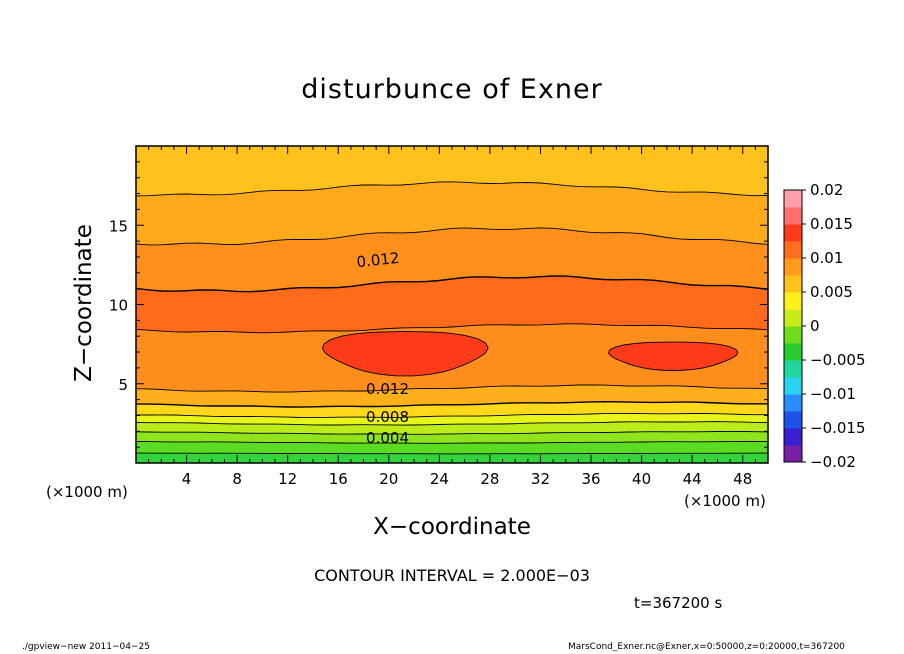  I want to click on y-tick-label: 15, so click(118, 226).